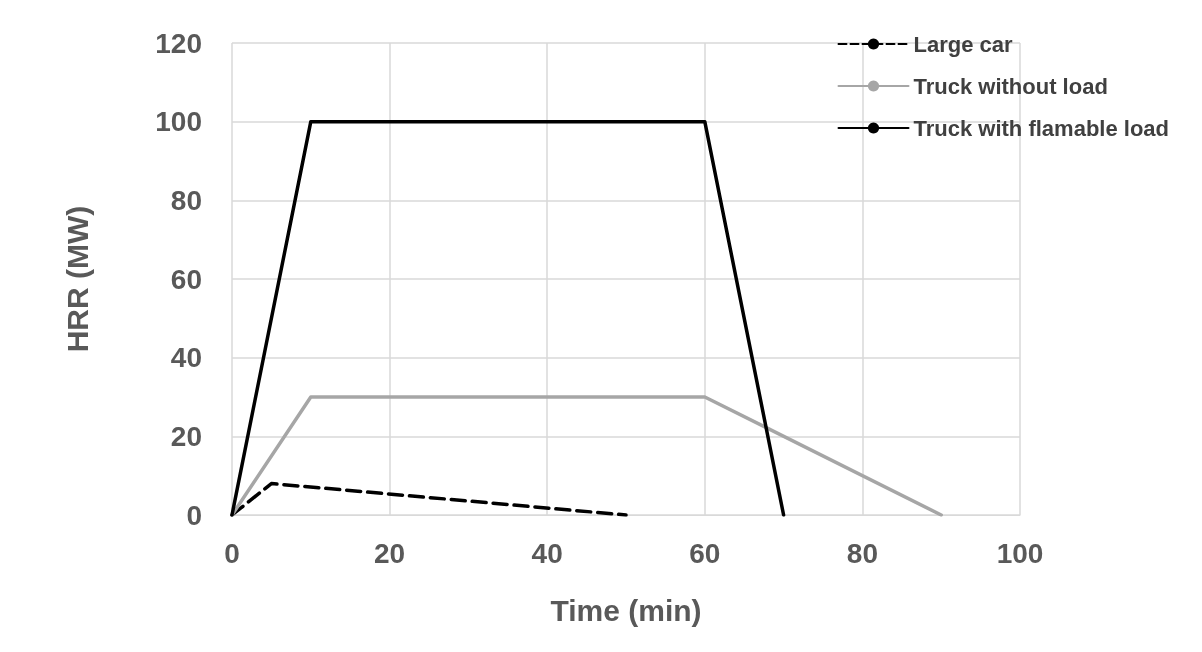 The height and width of the screenshot is (652, 1202). I want to click on x-tick-label: 100, so click(1020, 553).